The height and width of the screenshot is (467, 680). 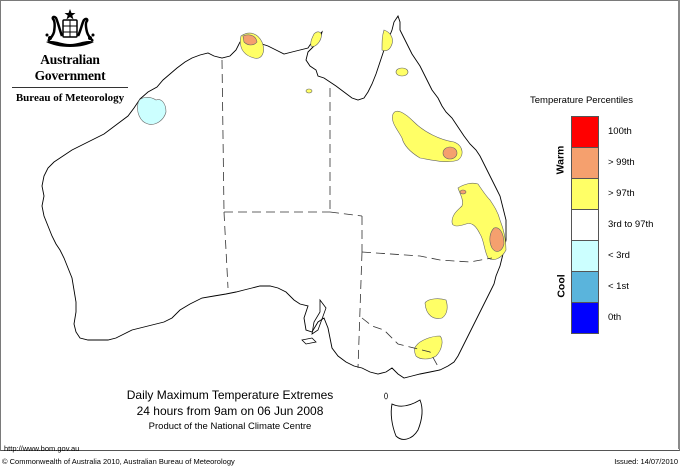 I want to click on legend-label-0th: 0th, so click(x=615, y=317).